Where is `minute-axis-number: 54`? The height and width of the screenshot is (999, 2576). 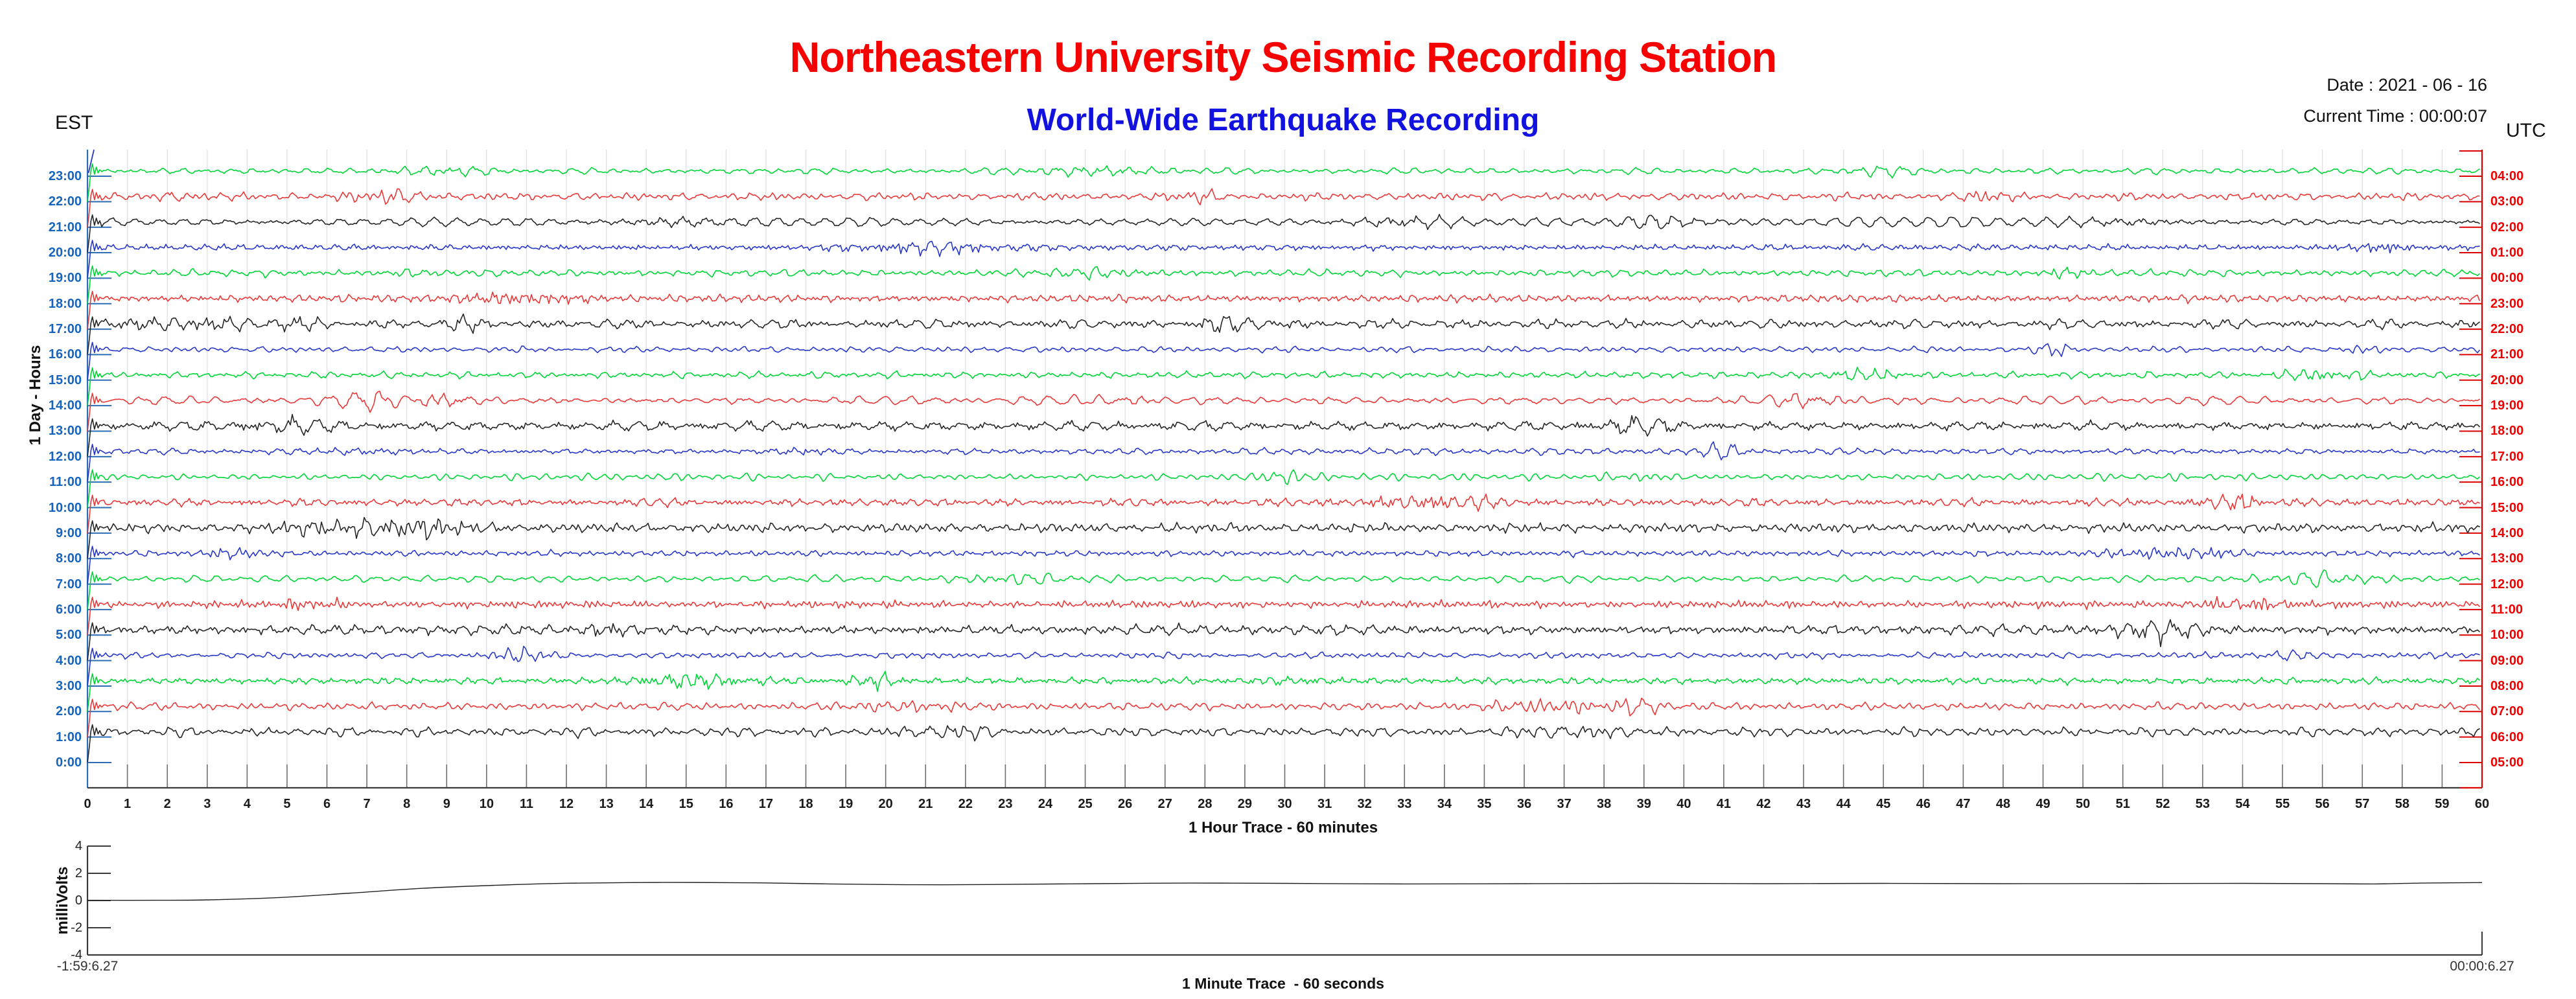 minute-axis-number: 54 is located at coordinates (2243, 804).